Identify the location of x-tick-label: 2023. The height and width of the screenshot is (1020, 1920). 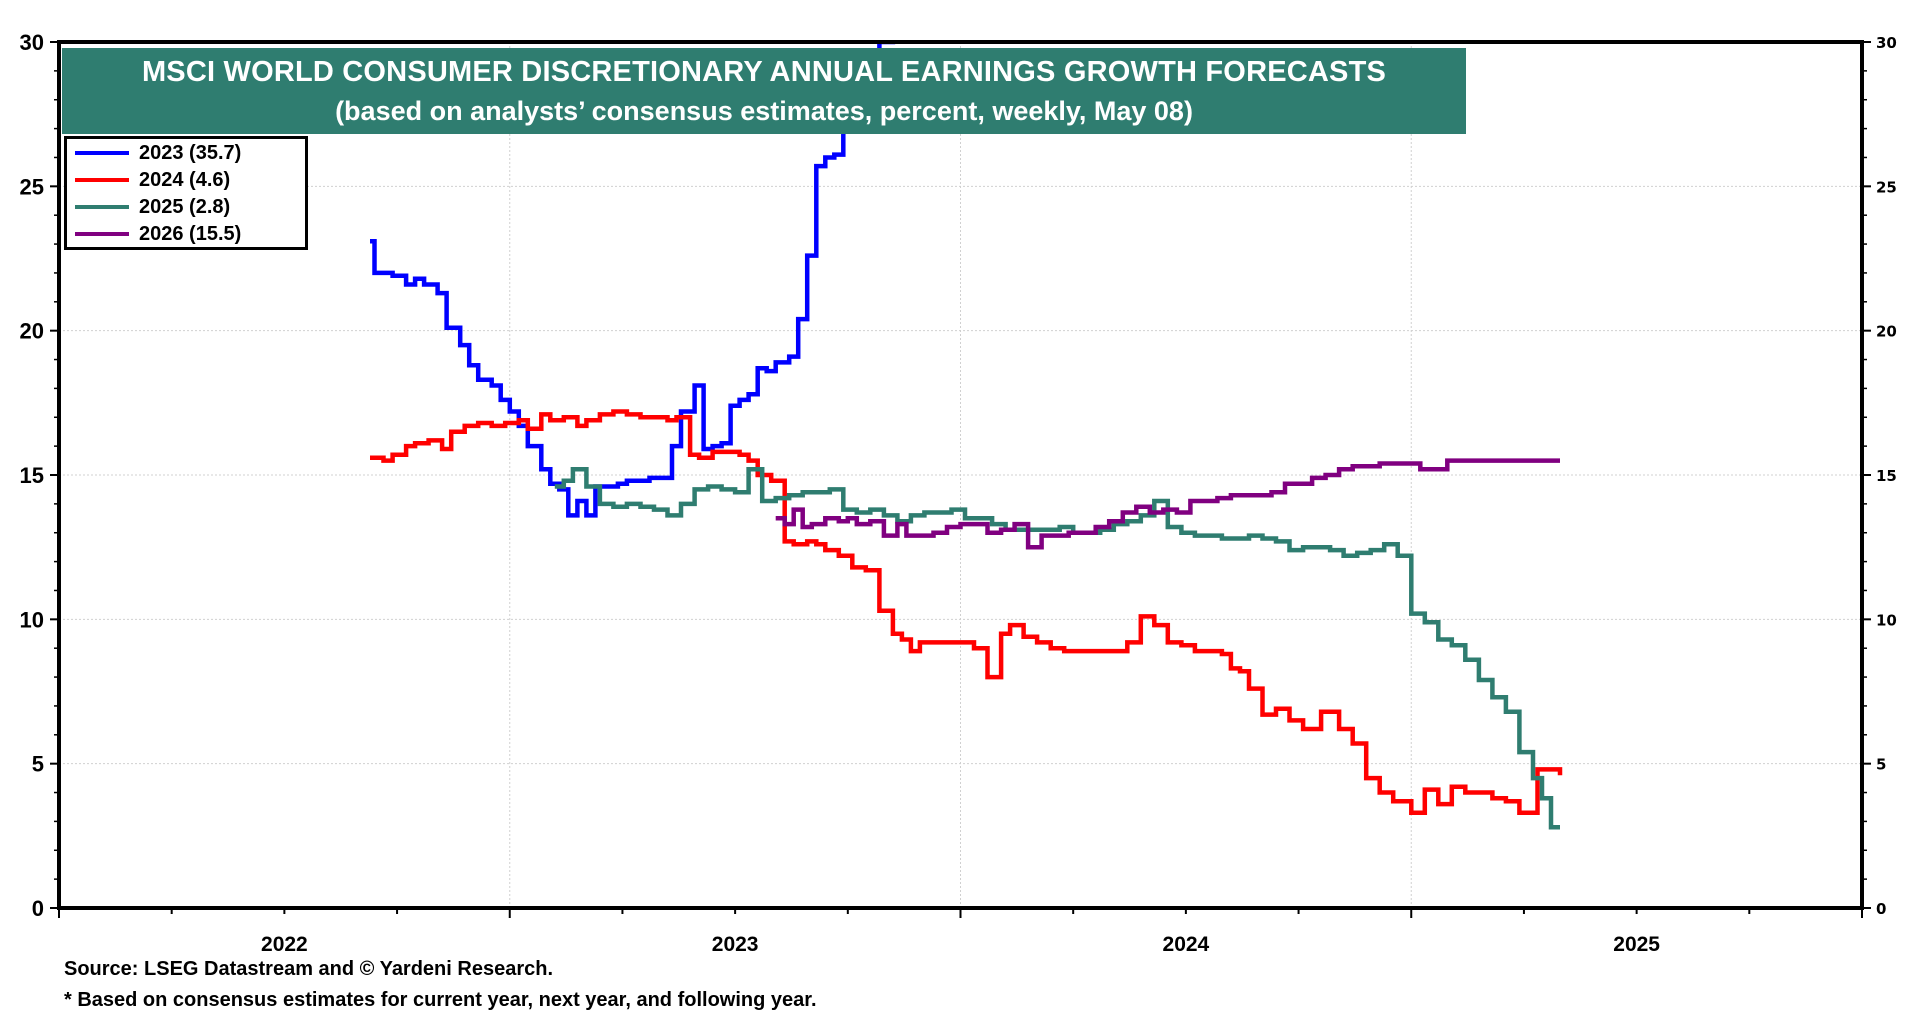
(735, 944).